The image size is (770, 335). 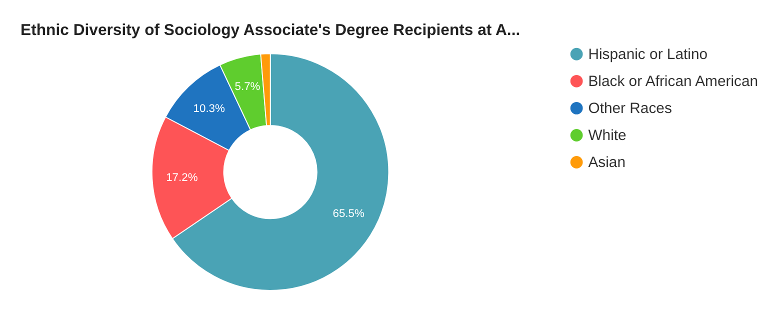 I want to click on legend-label: Hispanic or Latino, so click(x=648, y=54).